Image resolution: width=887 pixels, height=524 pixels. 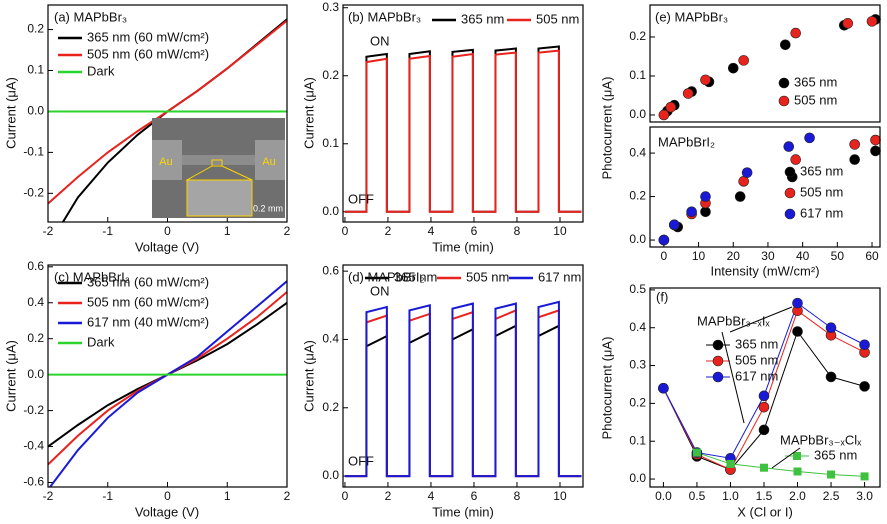 I want to click on x-axis-label: Voltage (V), so click(x=167, y=246).